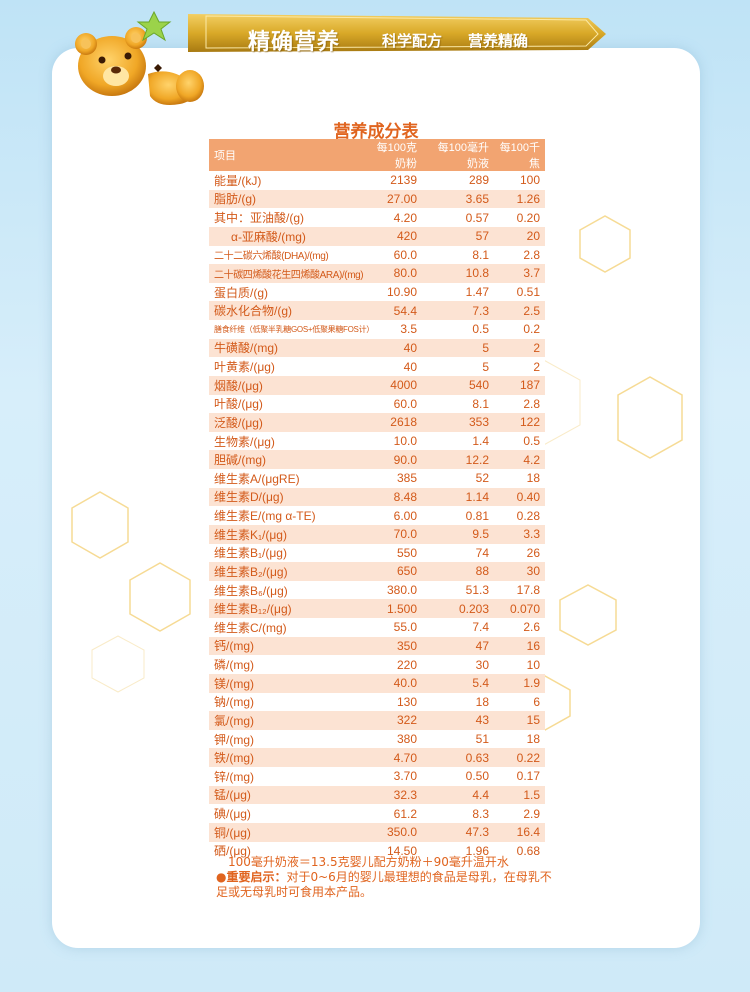 Image resolution: width=750 pixels, height=992 pixels. I want to click on value-per-100ml-cell: 0.81, so click(458, 515).